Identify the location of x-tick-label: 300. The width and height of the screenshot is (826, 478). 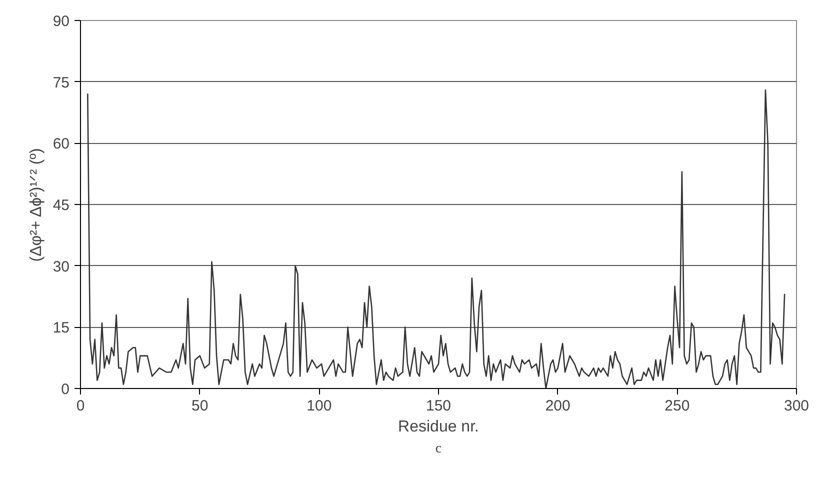
(797, 406).